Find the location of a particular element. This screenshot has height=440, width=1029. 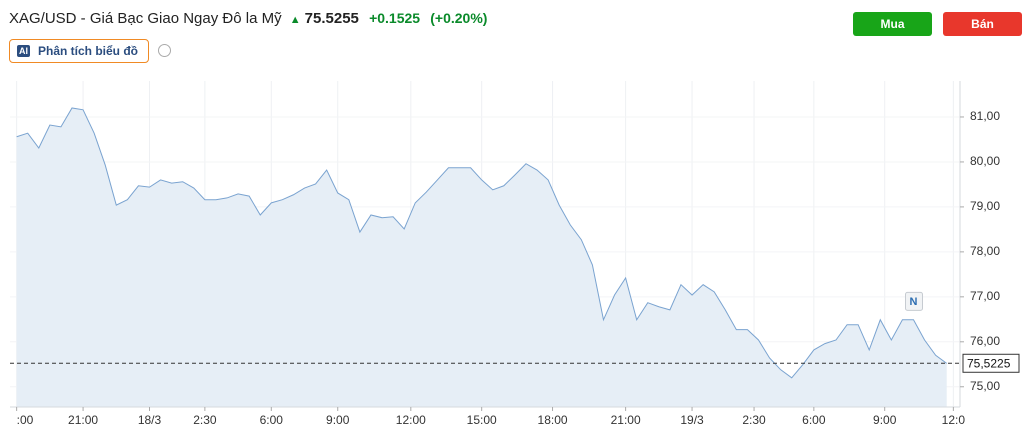

x-tick-label: 19/3 is located at coordinates (692, 420).